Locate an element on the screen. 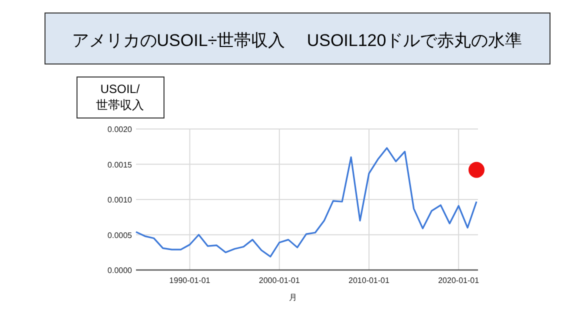 Image resolution: width=586 pixels, height=330 pixels. y-tick-label: 0.0000 is located at coordinates (120, 270).